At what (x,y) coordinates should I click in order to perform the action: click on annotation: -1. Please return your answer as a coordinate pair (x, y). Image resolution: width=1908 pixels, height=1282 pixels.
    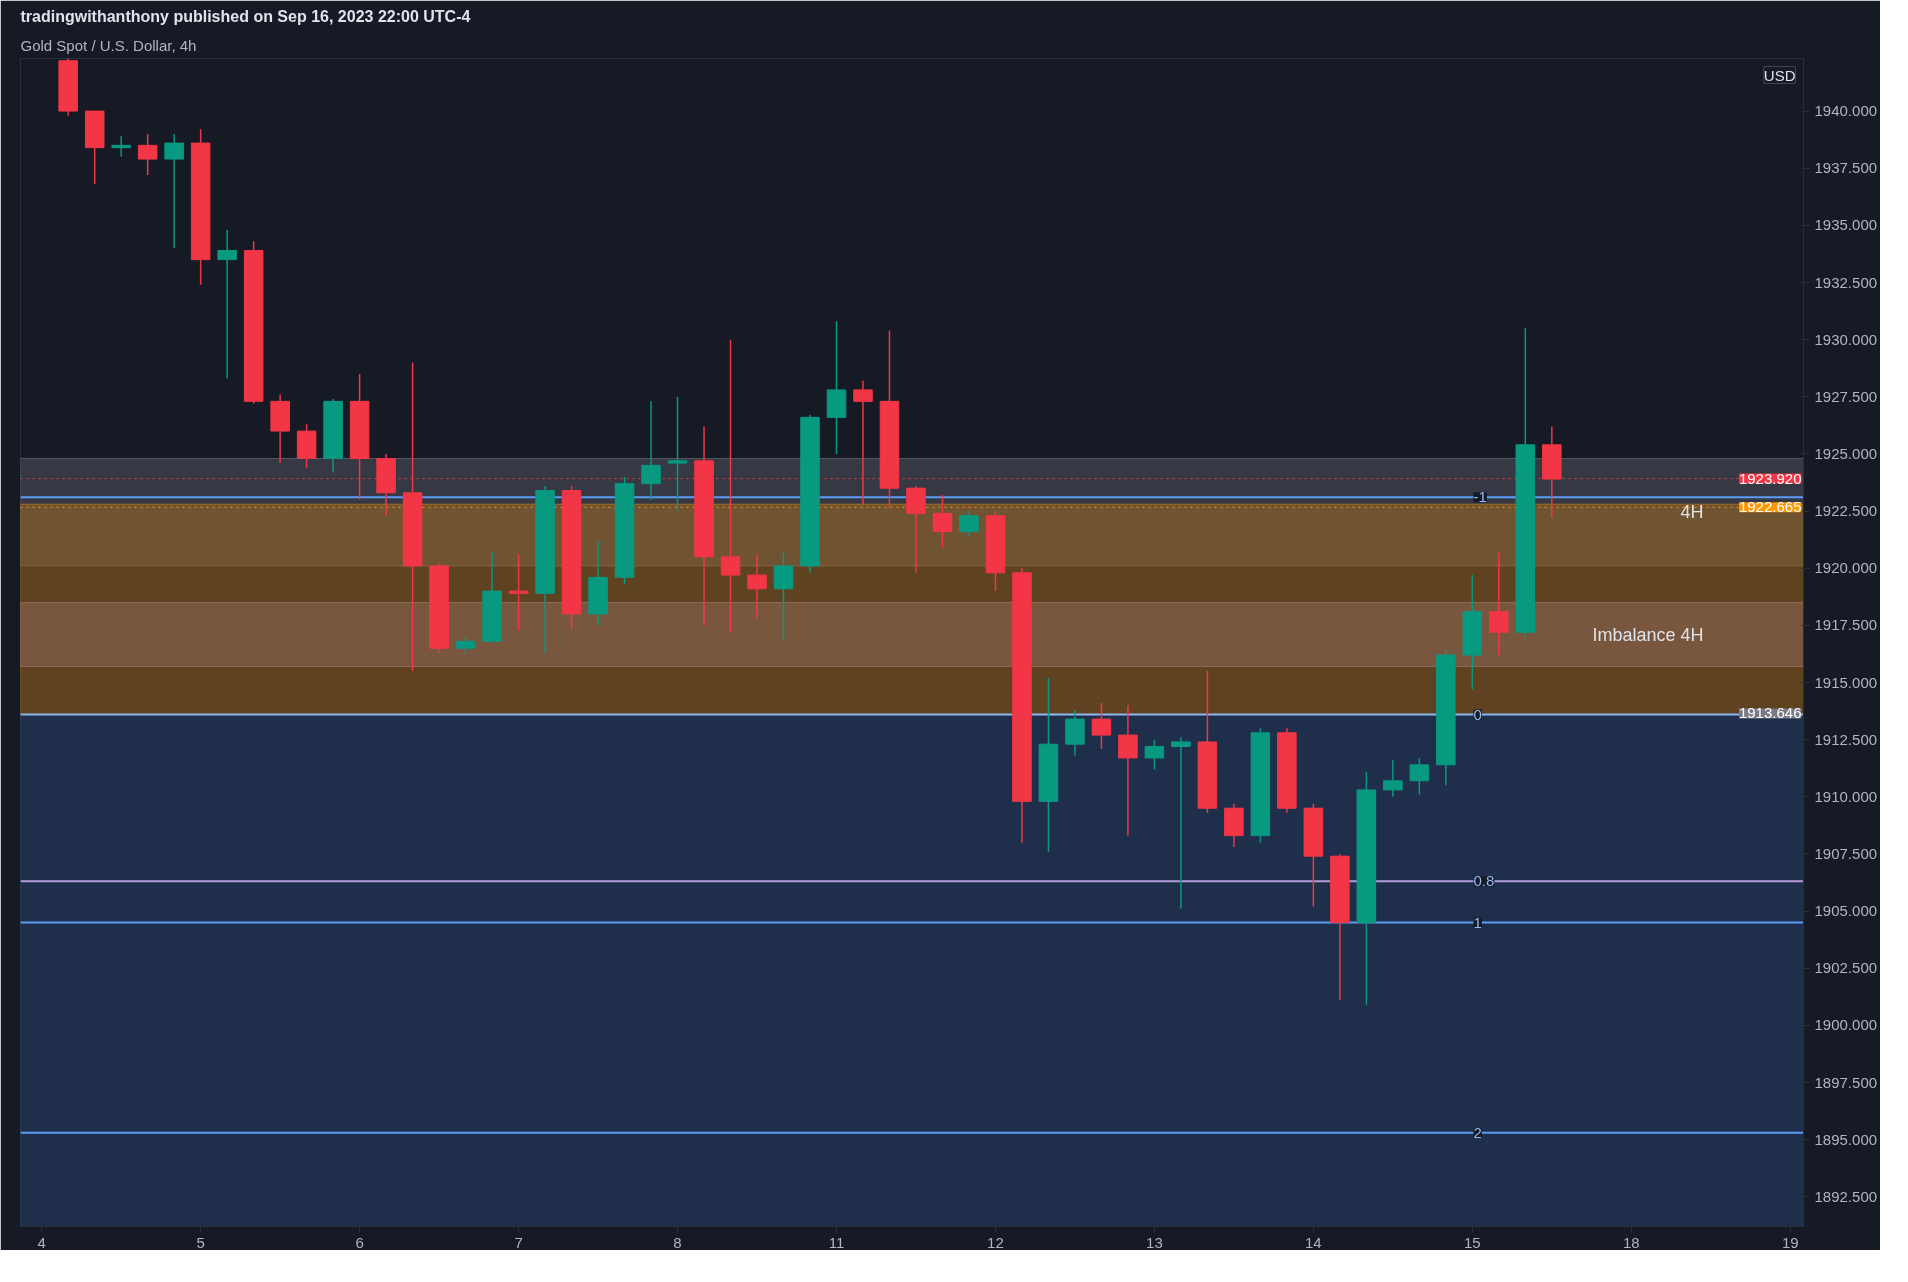
    Looking at the image, I should click on (1480, 497).